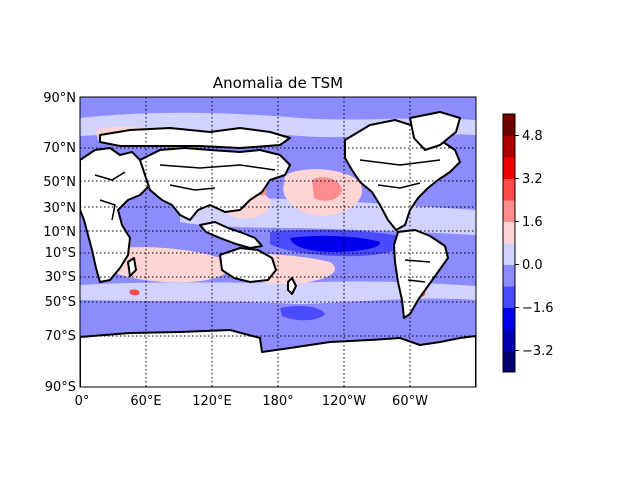  Describe the element at coordinates (421, 274) in the screenshot. I see `land-south-america` at that location.